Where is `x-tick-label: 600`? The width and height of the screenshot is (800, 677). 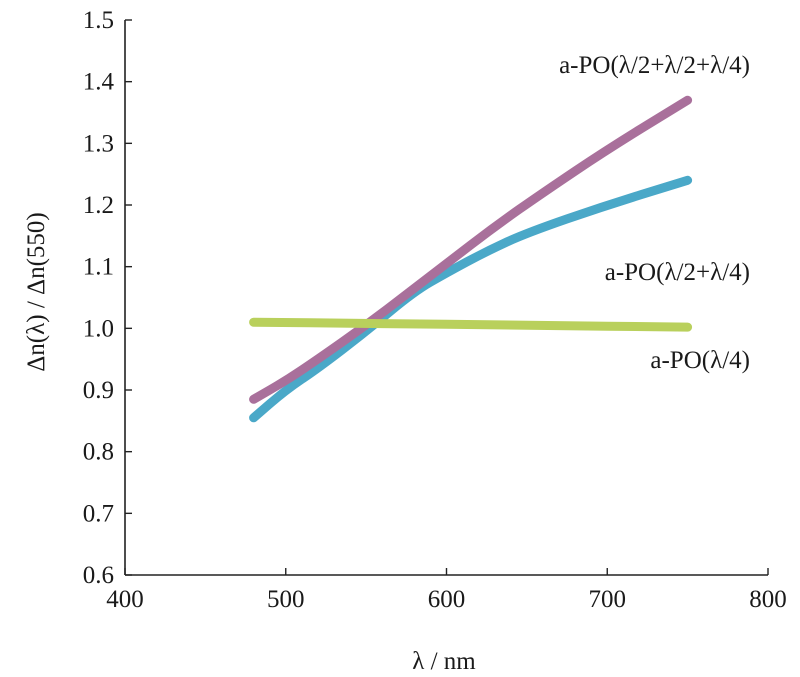 x-tick-label: 600 is located at coordinates (447, 599).